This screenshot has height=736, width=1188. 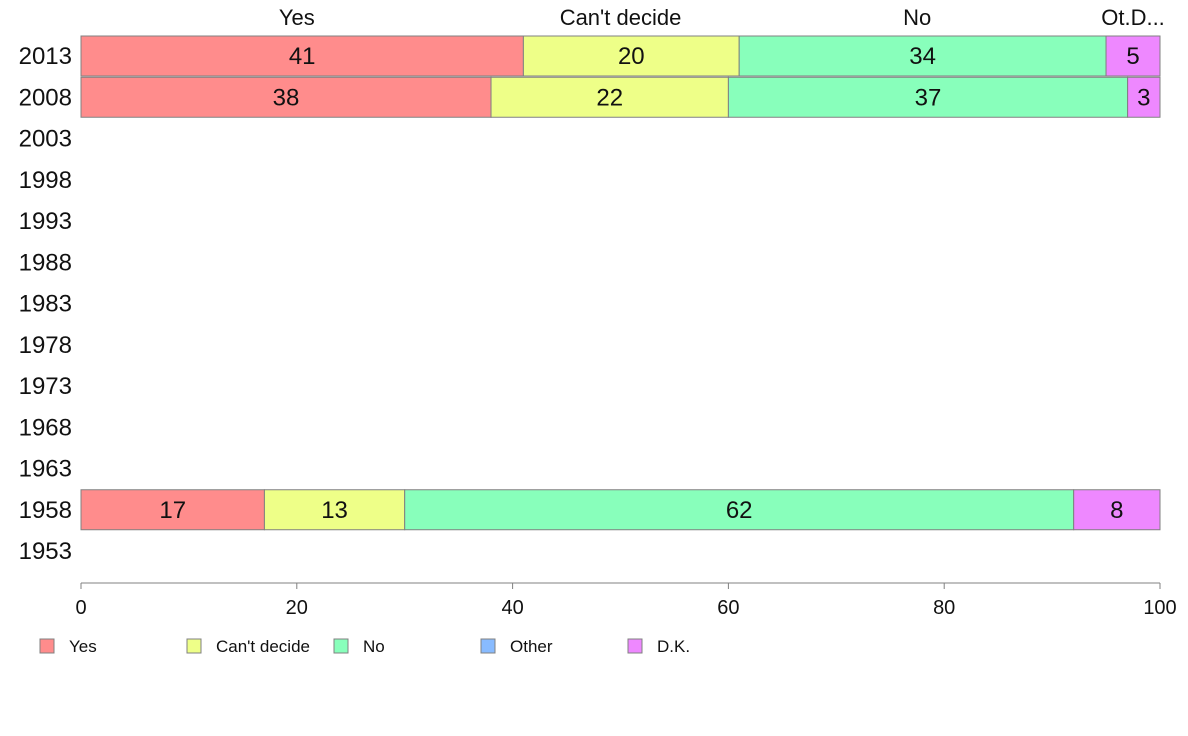 I want to click on bar-value-label-2013-4: 5, so click(x=1132, y=56).